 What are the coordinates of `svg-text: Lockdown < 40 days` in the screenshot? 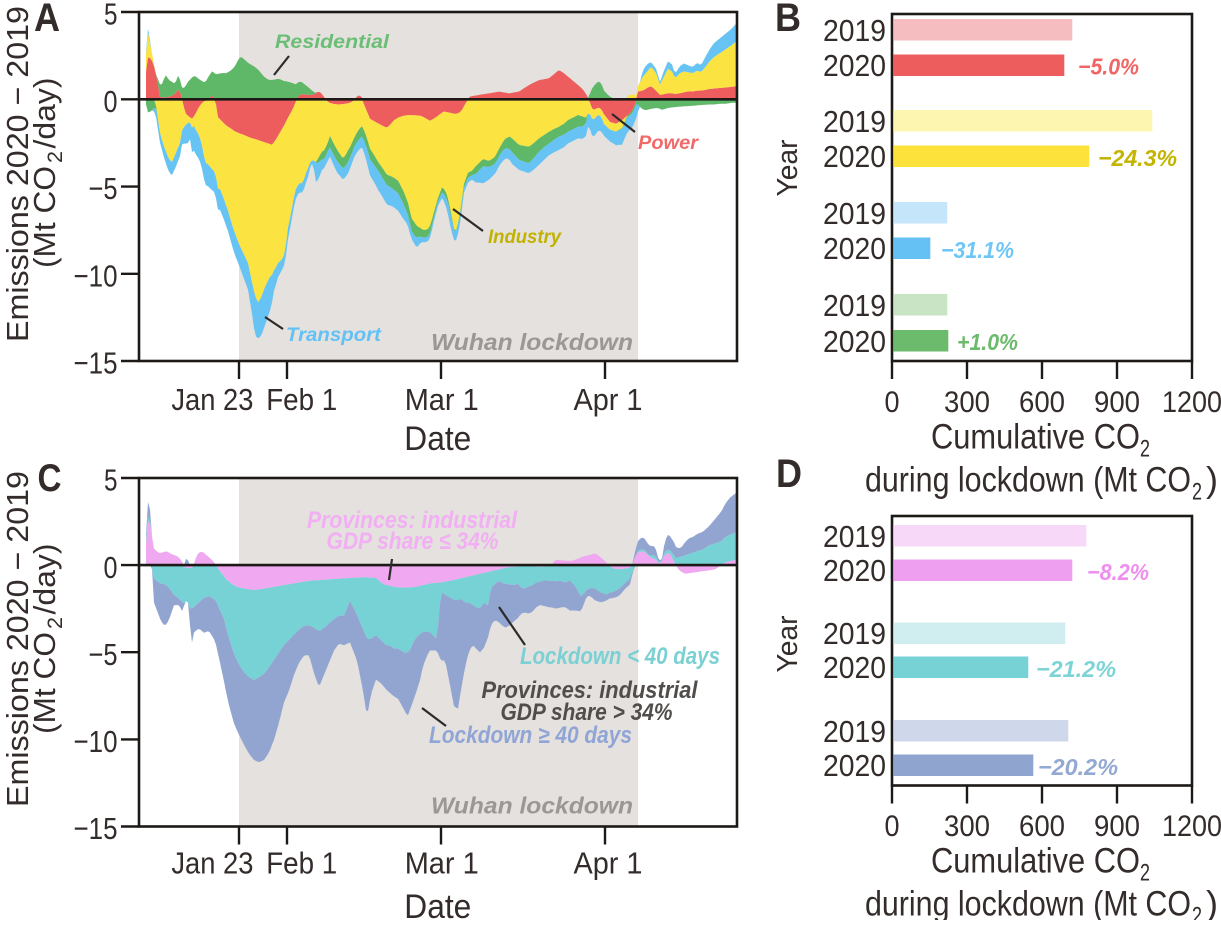 It's located at (620, 656).